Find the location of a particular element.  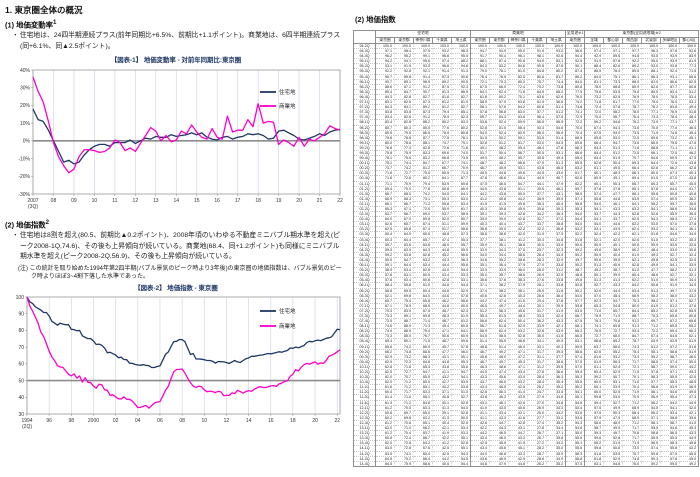

table-cell: 42.6 is located at coordinates (480, 422).